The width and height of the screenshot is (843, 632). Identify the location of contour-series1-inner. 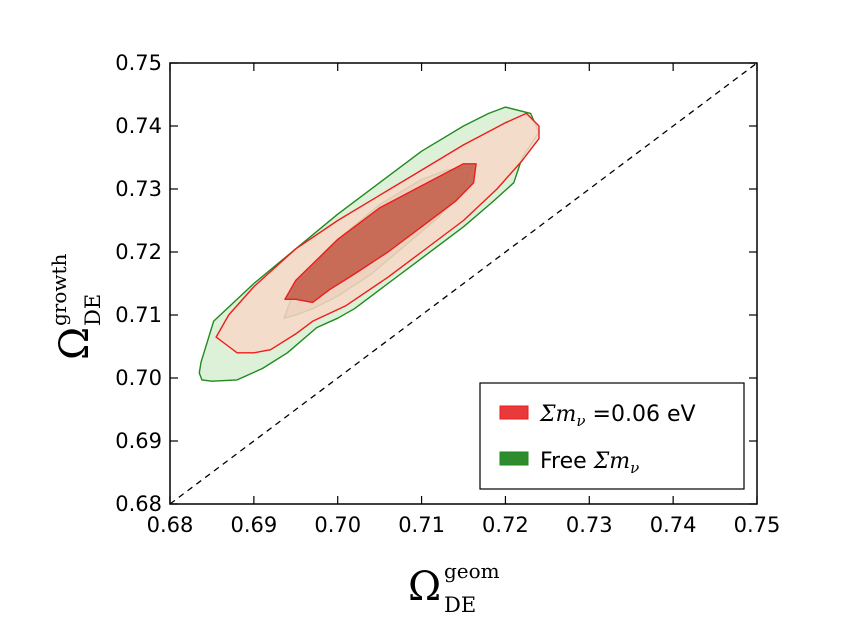
(380, 233).